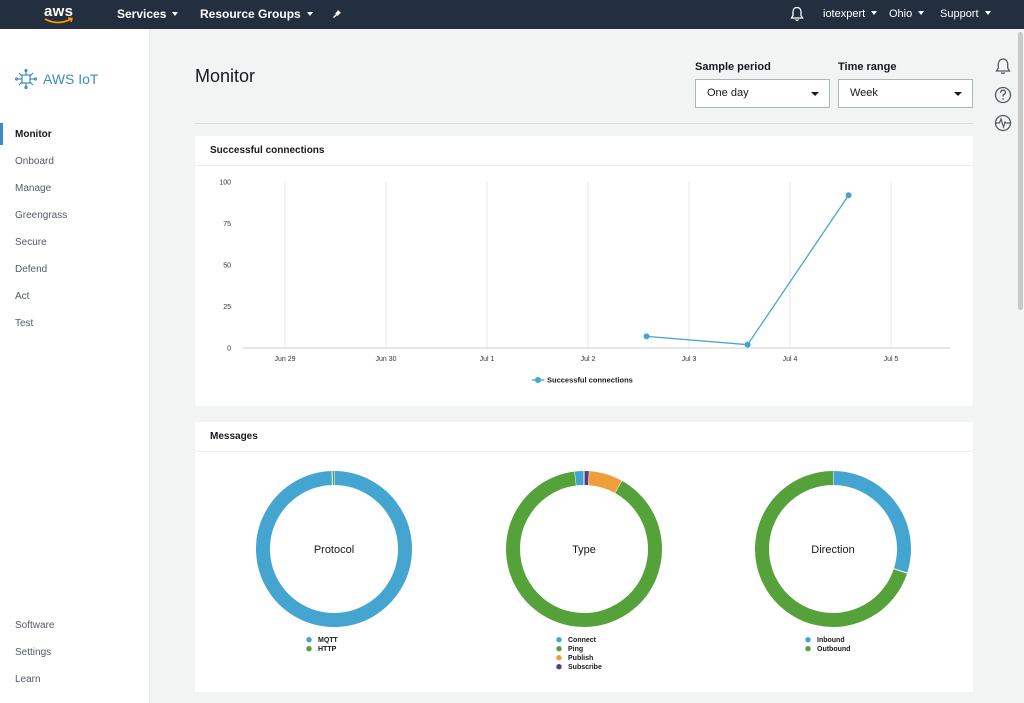 The image size is (1024, 703). Describe the element at coordinates (33, 188) in the screenshot. I see `sidebar-item-manage: Manage` at that location.